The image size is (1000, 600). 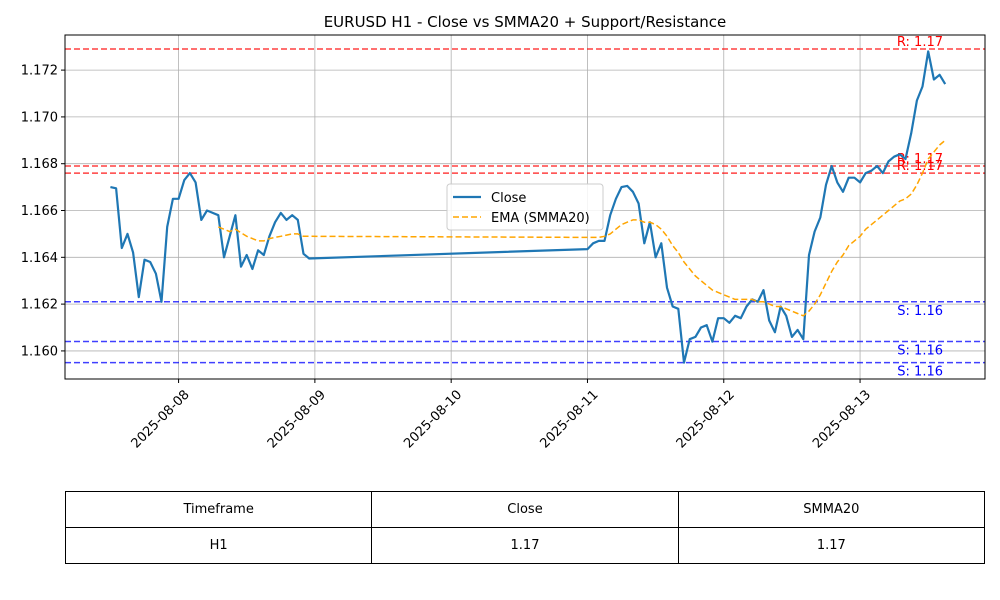 What do you see at coordinates (831, 509) in the screenshot?
I see `table-header-cell: SMMA20` at bounding box center [831, 509].